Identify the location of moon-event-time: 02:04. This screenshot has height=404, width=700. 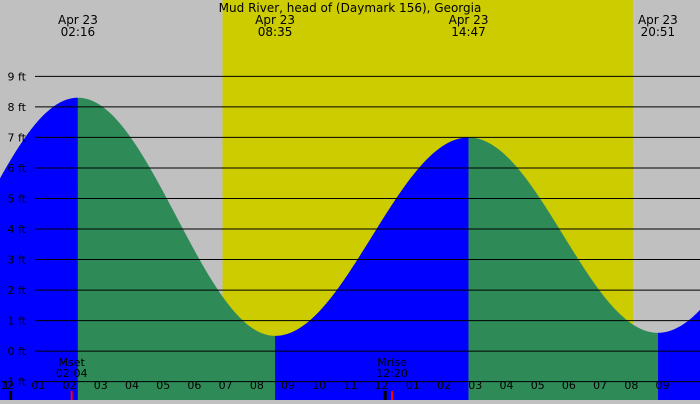
(72, 373).